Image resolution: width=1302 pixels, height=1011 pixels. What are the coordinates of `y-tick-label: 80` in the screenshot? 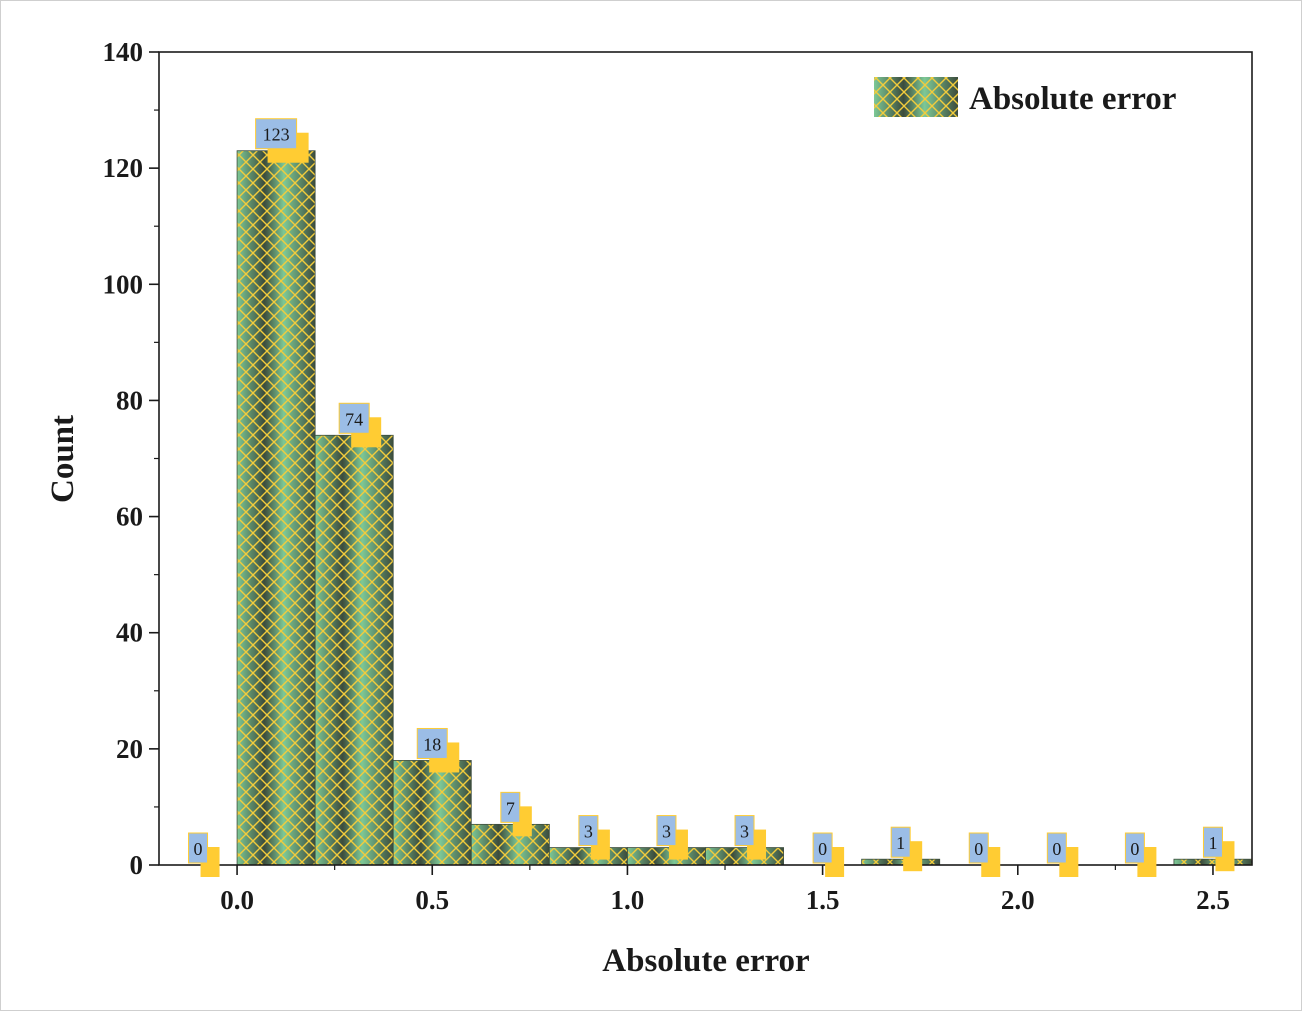 It's located at (129, 400).